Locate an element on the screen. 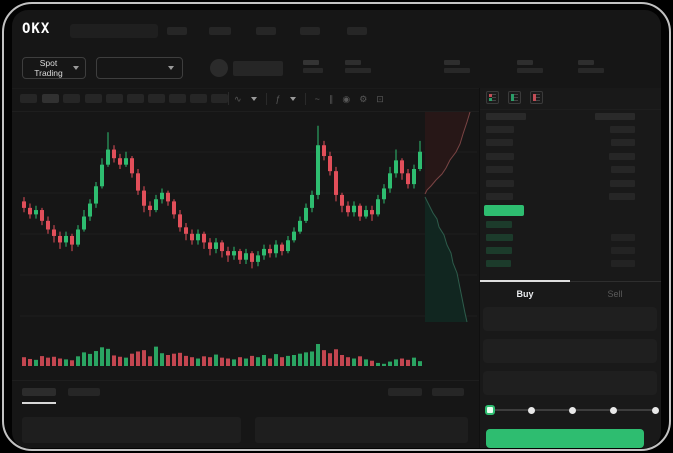  book-view-bids-icon is located at coordinates (514, 97).